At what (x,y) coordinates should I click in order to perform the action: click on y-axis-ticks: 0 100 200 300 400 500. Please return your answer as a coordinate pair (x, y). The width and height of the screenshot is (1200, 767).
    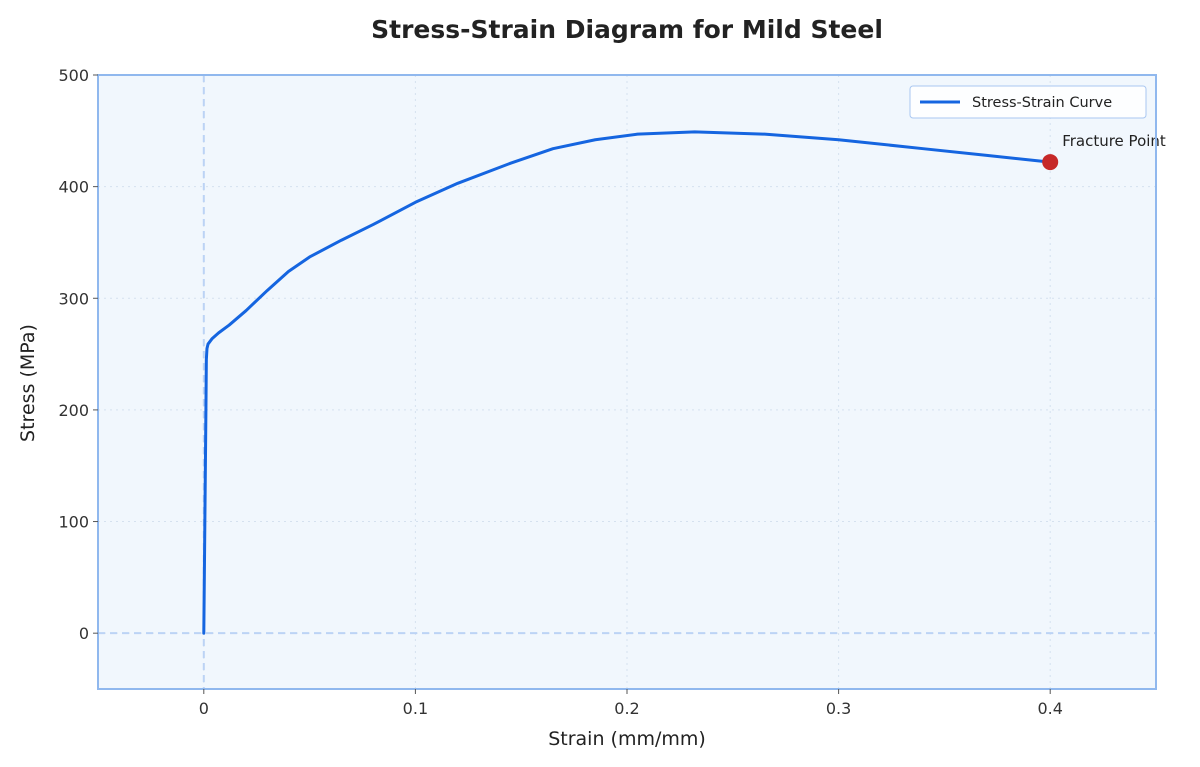
    Looking at the image, I should click on (78, 354).